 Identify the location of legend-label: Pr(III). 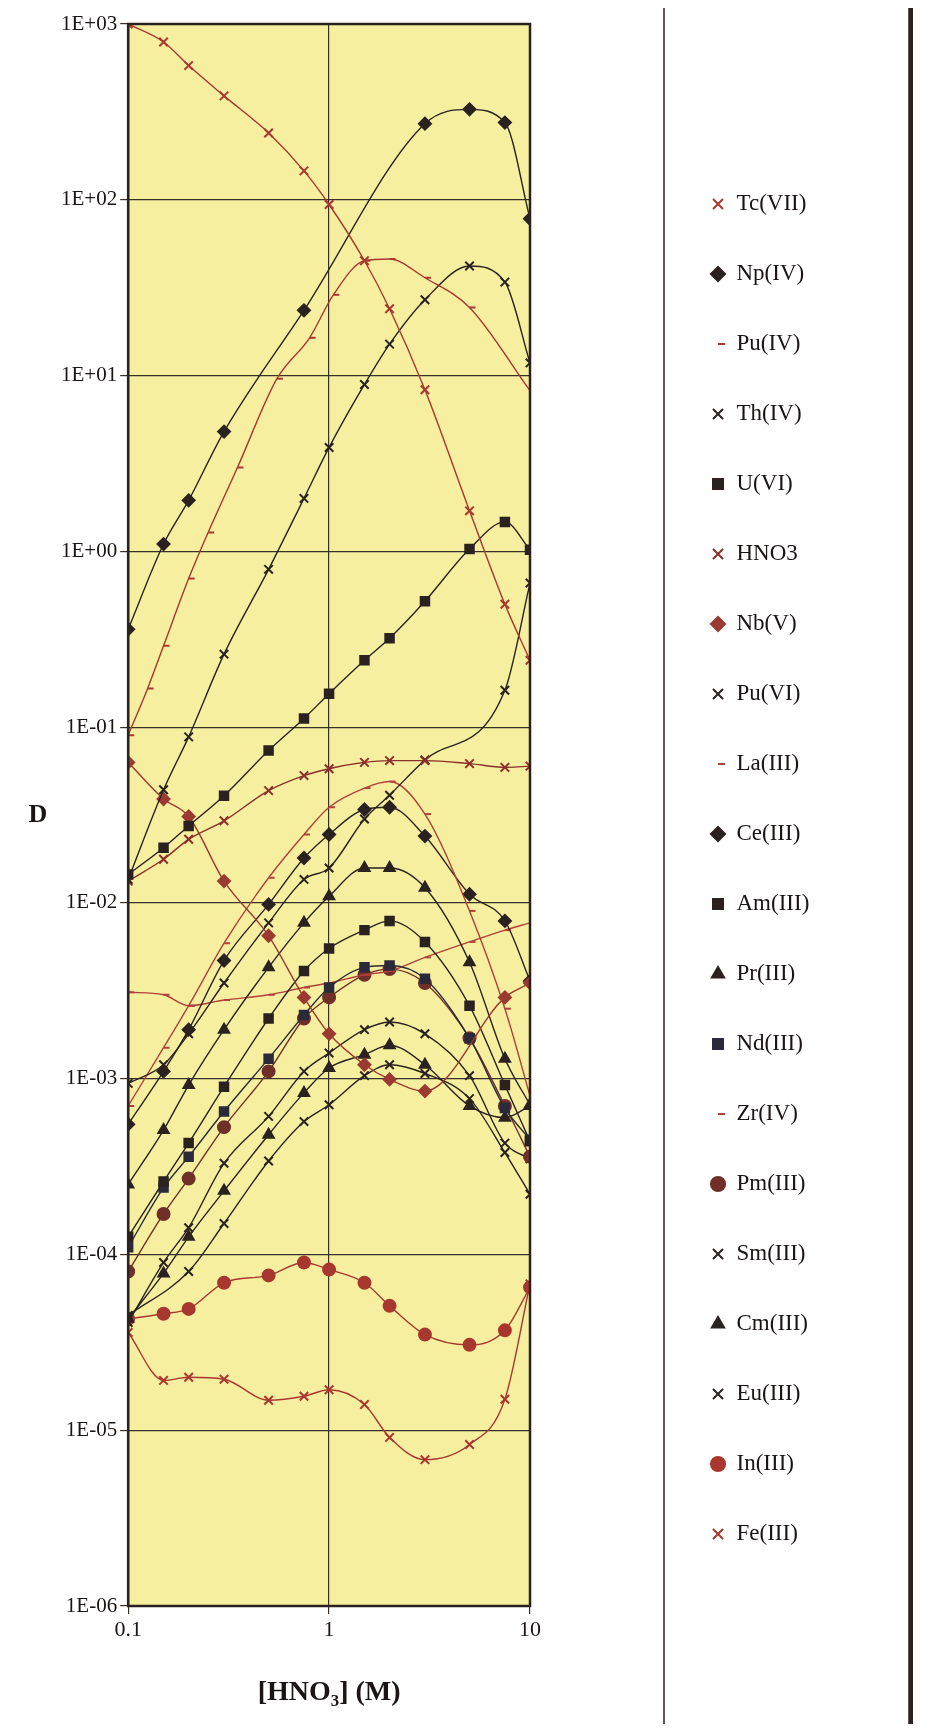
(766, 973).